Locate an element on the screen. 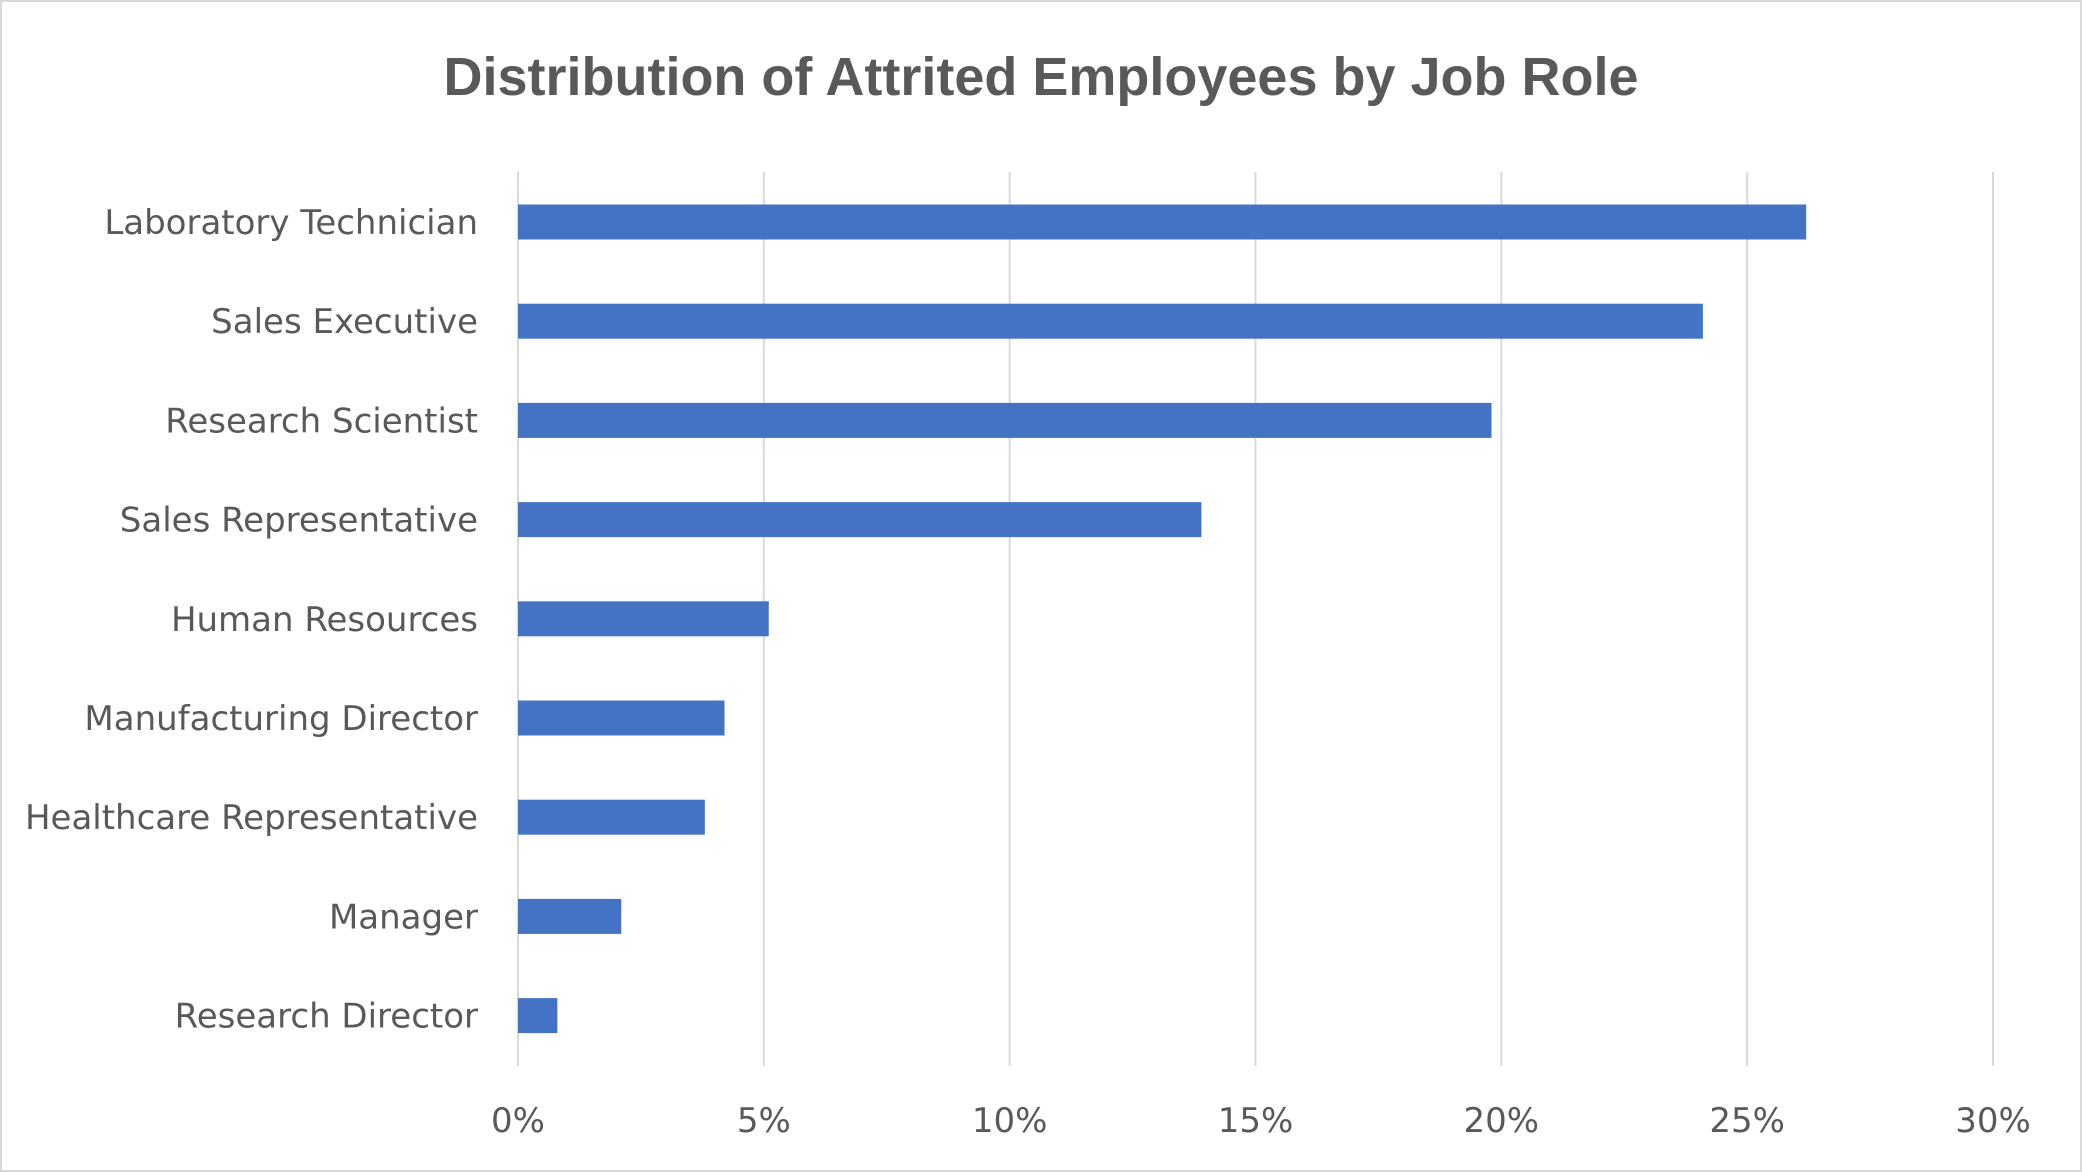 This screenshot has height=1172, width=2082. category-label: Healthcare Representative is located at coordinates (251, 818).